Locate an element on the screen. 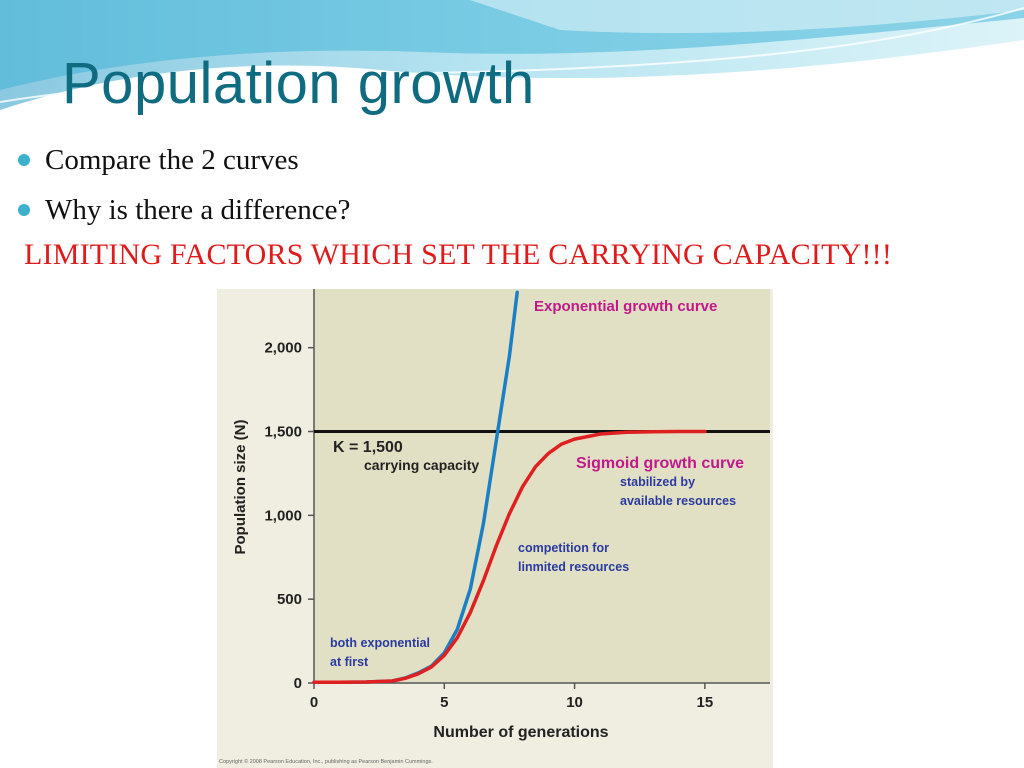 The height and width of the screenshot is (768, 1024). x-tick-label: 0 is located at coordinates (314, 702).